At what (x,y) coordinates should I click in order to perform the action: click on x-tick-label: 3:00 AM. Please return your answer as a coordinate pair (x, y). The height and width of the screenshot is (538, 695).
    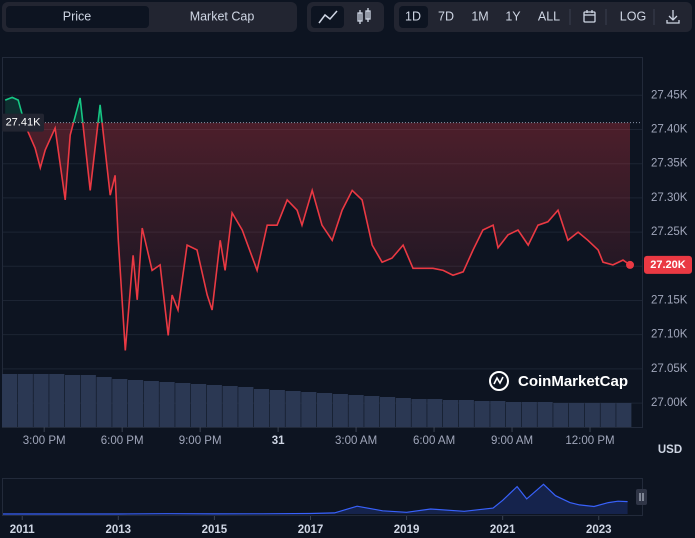
    Looking at the image, I should click on (356, 441).